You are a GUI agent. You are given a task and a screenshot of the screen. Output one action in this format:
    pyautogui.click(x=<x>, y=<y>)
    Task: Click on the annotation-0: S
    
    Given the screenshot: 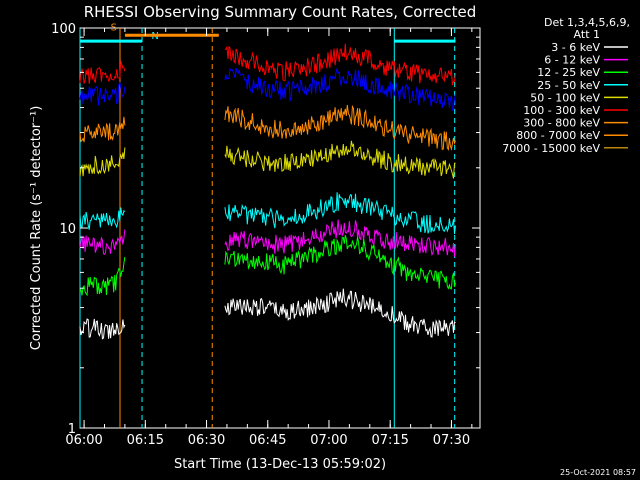 What is the action you would take?
    pyautogui.click(x=114, y=27)
    